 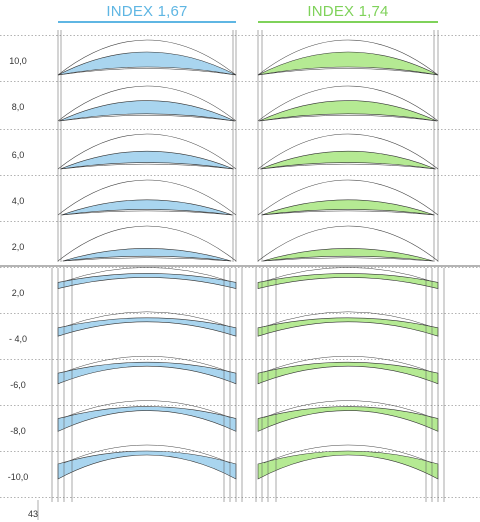 I want to click on row-label: 4,0, so click(x=18, y=201).